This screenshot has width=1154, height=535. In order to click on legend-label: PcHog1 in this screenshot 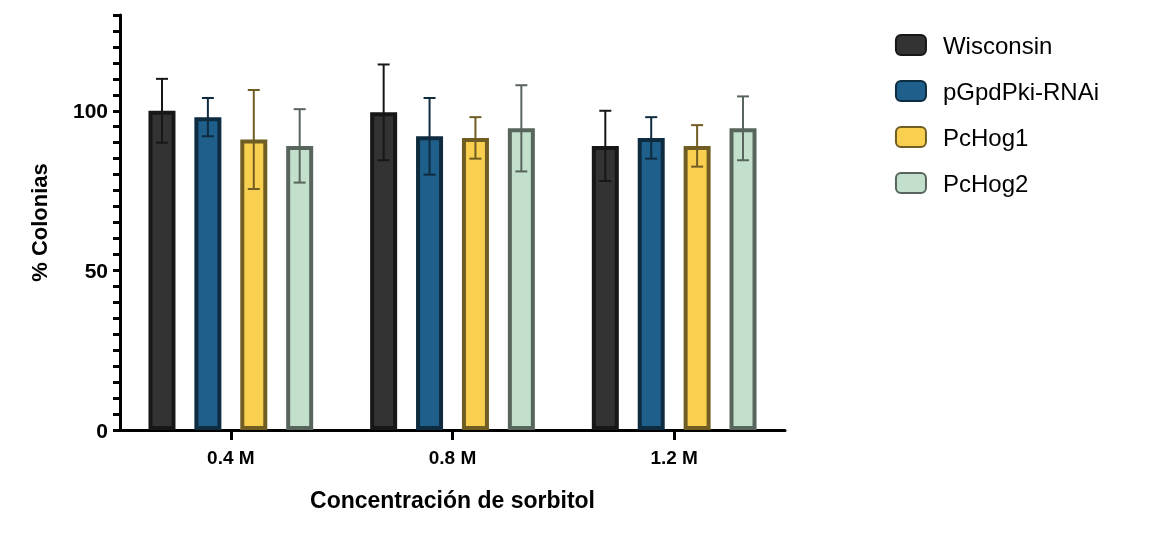, I will do `click(985, 137)`.